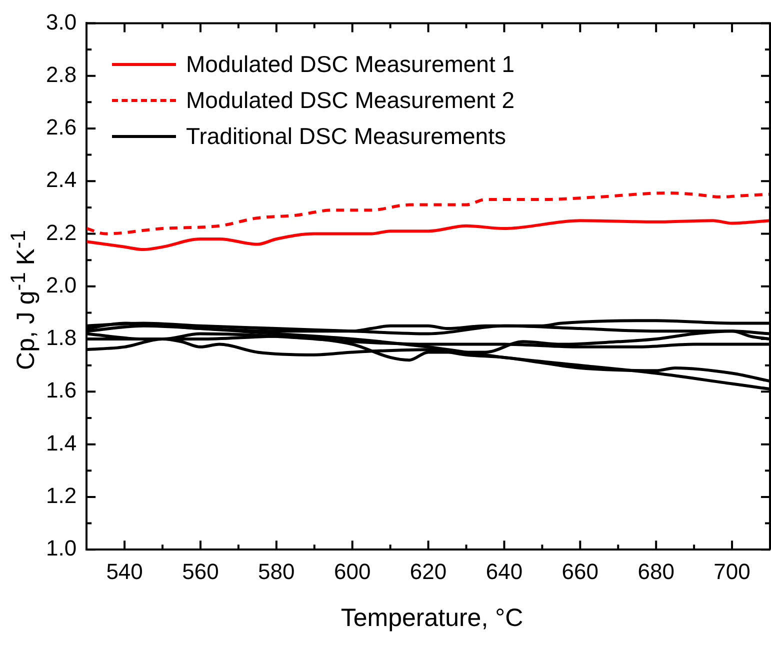  Describe the element at coordinates (61, 179) in the screenshot. I see `y-tick-label: 2.4` at that location.